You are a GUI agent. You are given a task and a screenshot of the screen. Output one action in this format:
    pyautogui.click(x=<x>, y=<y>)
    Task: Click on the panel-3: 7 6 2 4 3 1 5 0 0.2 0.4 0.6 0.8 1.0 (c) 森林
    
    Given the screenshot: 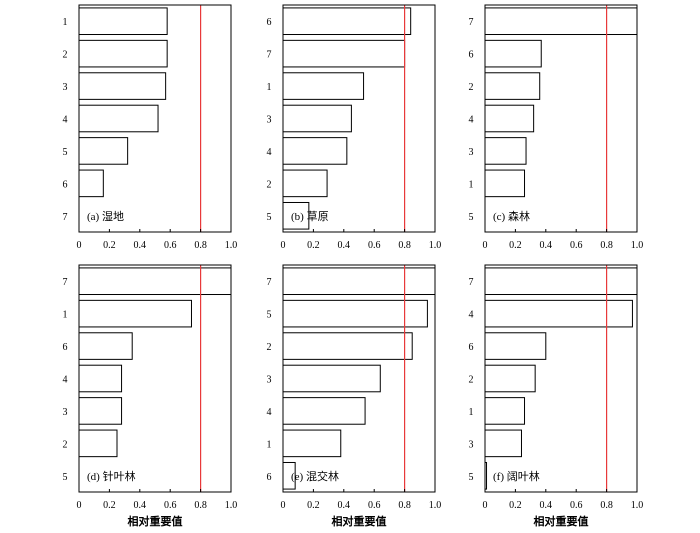 What is the action you would take?
    pyautogui.click(x=556, y=127)
    